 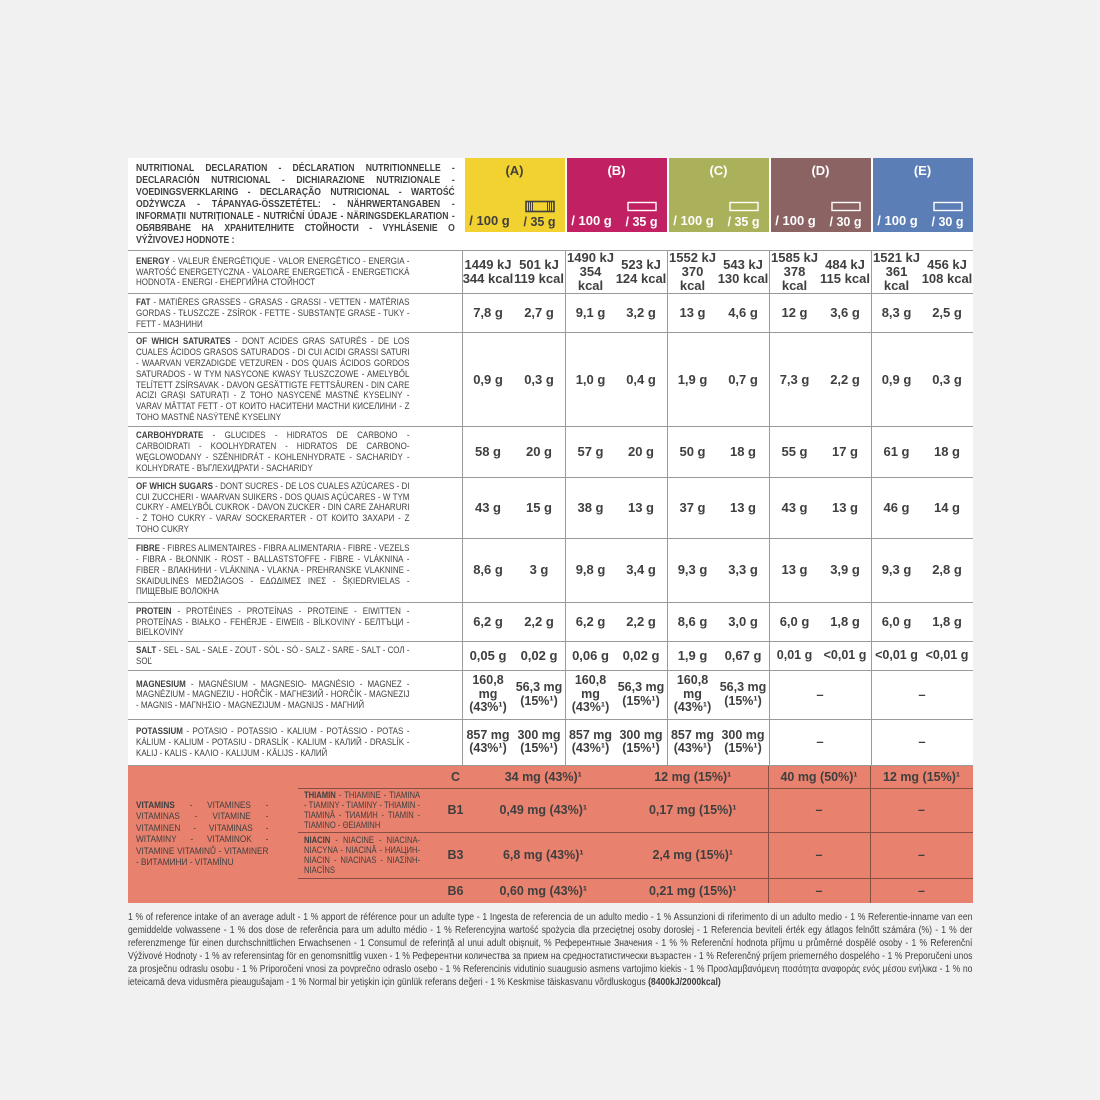 What do you see at coordinates (820, 170) in the screenshot?
I see `column-d-label: (D)` at bounding box center [820, 170].